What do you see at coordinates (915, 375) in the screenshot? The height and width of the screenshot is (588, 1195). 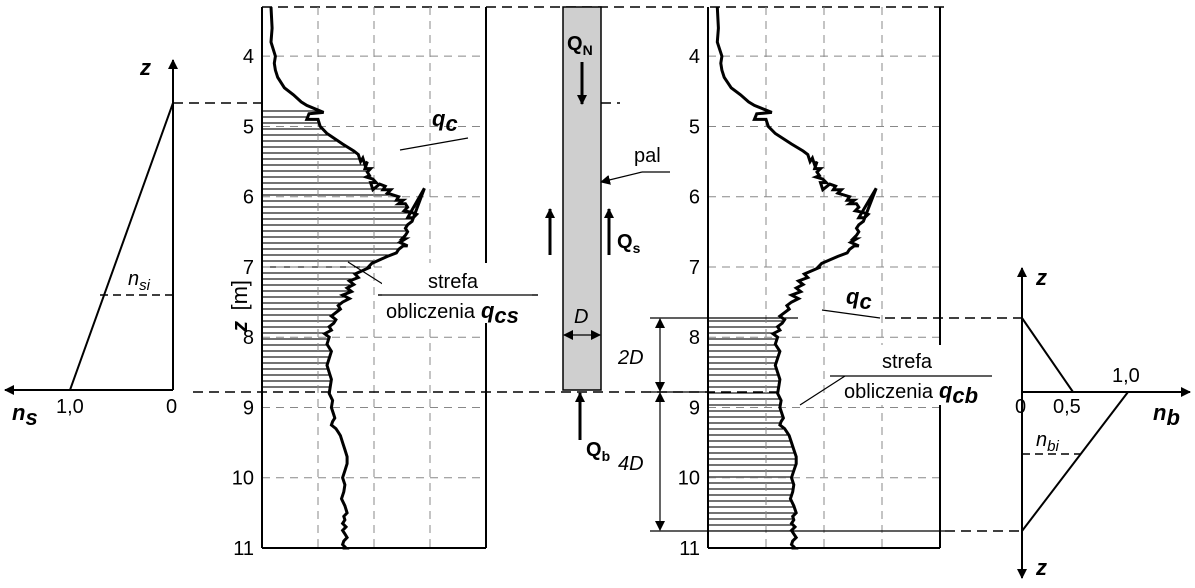 I see `right-zone-label-bg` at bounding box center [915, 375].